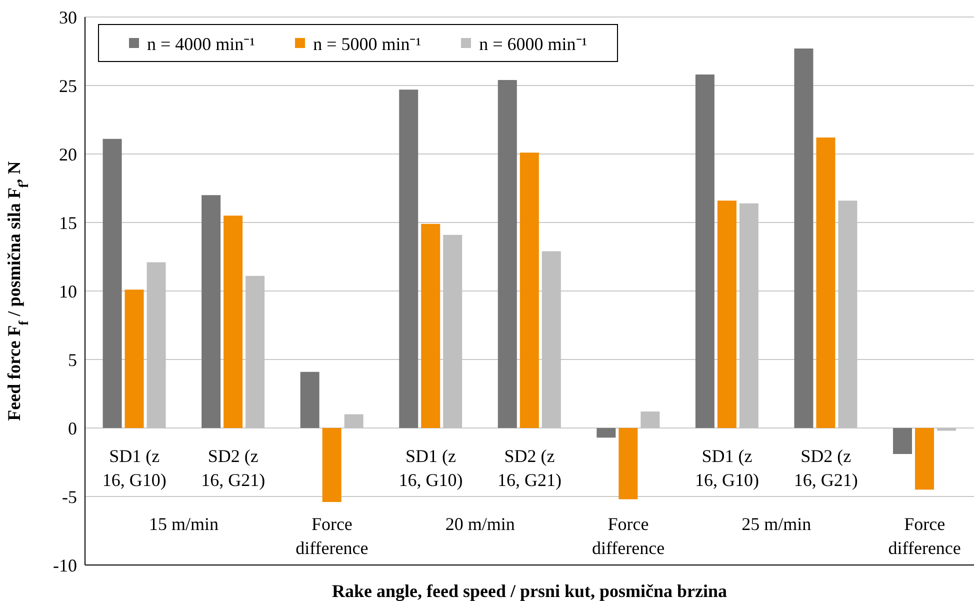 The width and height of the screenshot is (976, 601). What do you see at coordinates (68, 154) in the screenshot?
I see `y-tick-label: 20` at bounding box center [68, 154].